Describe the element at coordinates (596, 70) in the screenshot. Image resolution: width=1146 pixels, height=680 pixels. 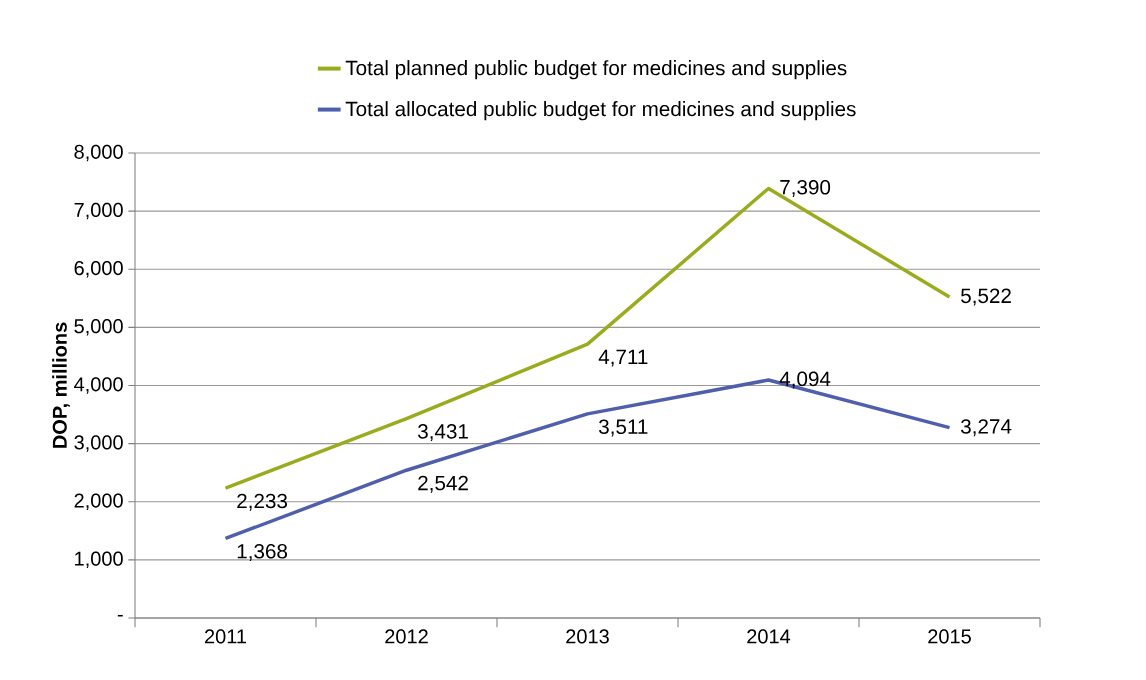
I see `legend-label: Total planned public budget for medicines and supplies` at that location.